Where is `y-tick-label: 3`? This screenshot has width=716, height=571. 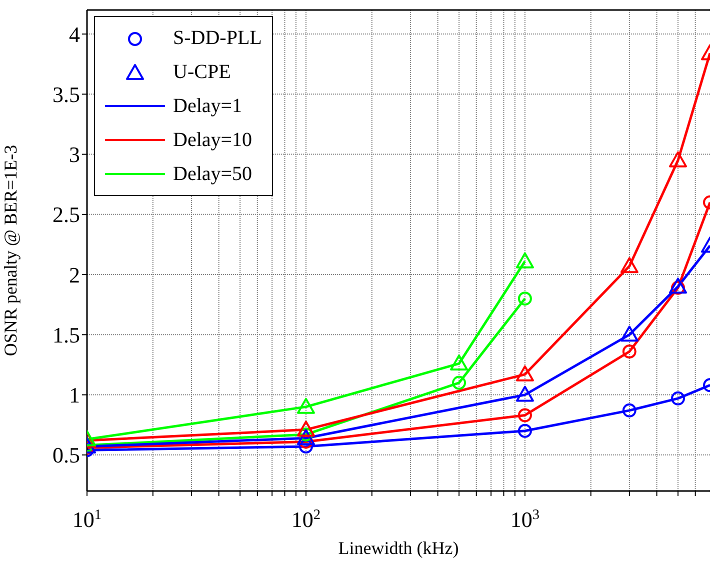 y-tick-label: 3 is located at coordinates (74, 155).